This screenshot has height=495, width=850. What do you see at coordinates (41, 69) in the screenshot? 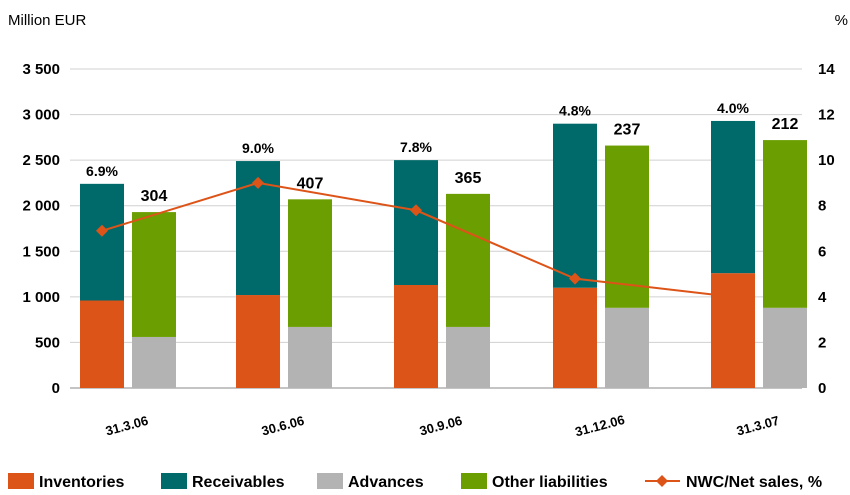
I see `y-tick-label: 3 500` at bounding box center [41, 69].